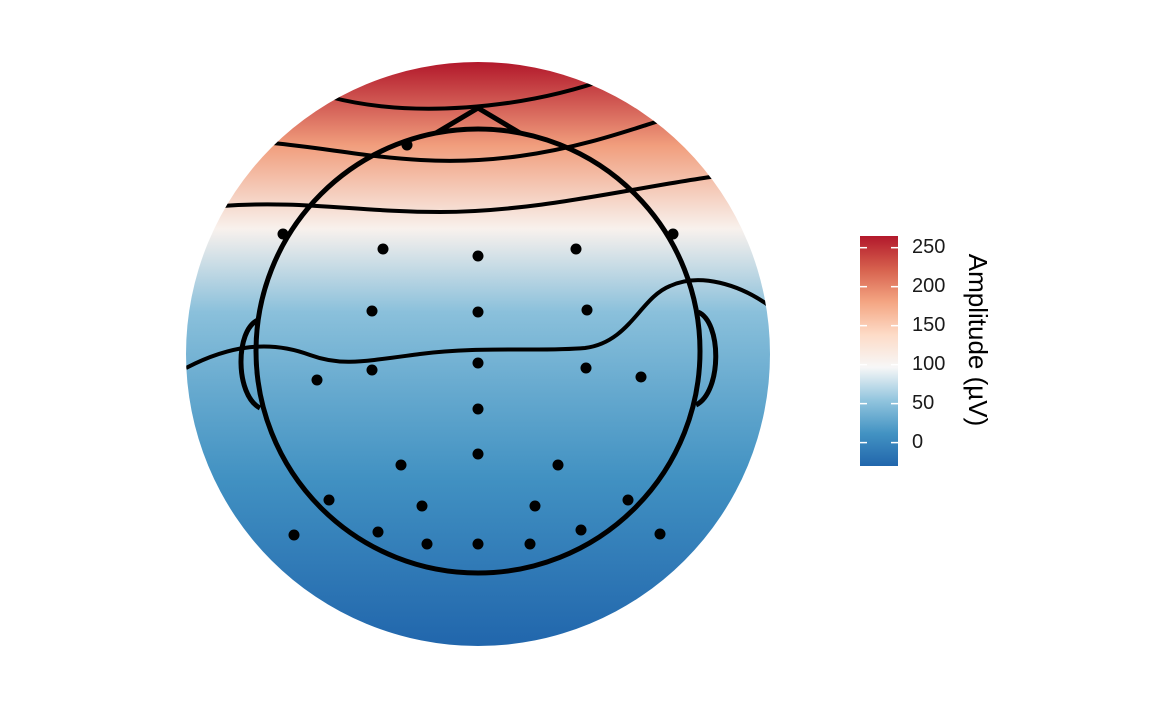 Image resolution: width=1152 pixels, height=711 pixels. What do you see at coordinates (978, 340) in the screenshot?
I see `legend-title: Amplitude (µV)` at bounding box center [978, 340].